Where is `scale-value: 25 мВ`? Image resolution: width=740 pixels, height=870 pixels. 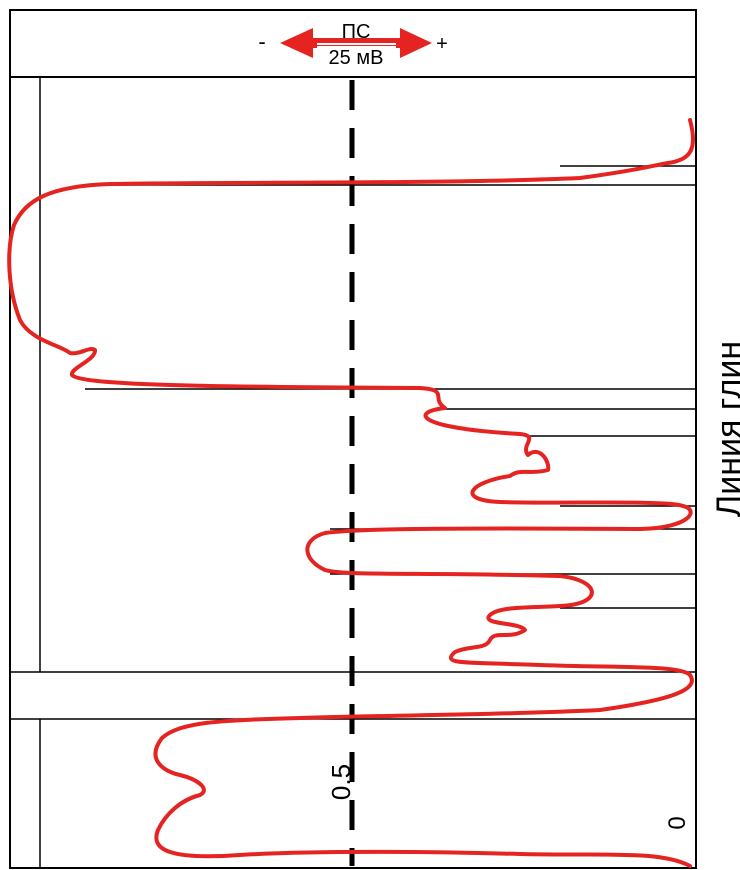 scale-value: 25 мВ is located at coordinates (356, 58).